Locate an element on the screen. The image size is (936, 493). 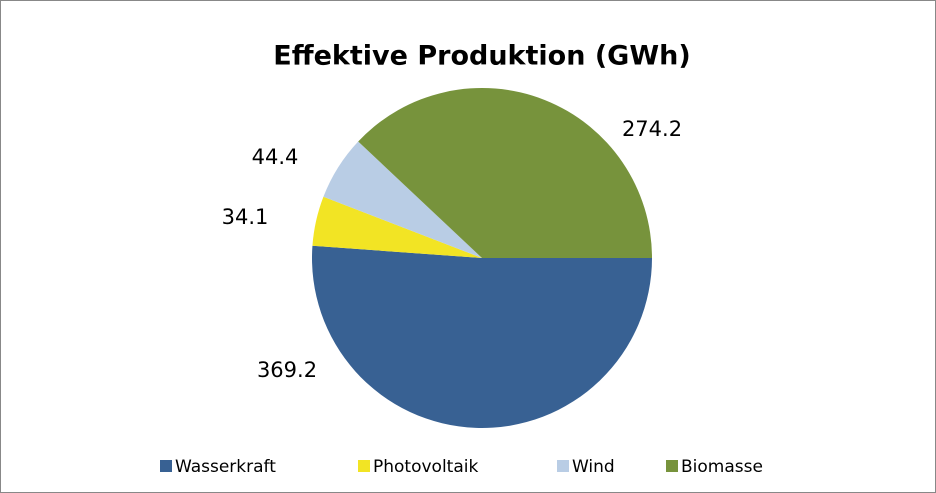
legend-label: Wind is located at coordinates (593, 467).